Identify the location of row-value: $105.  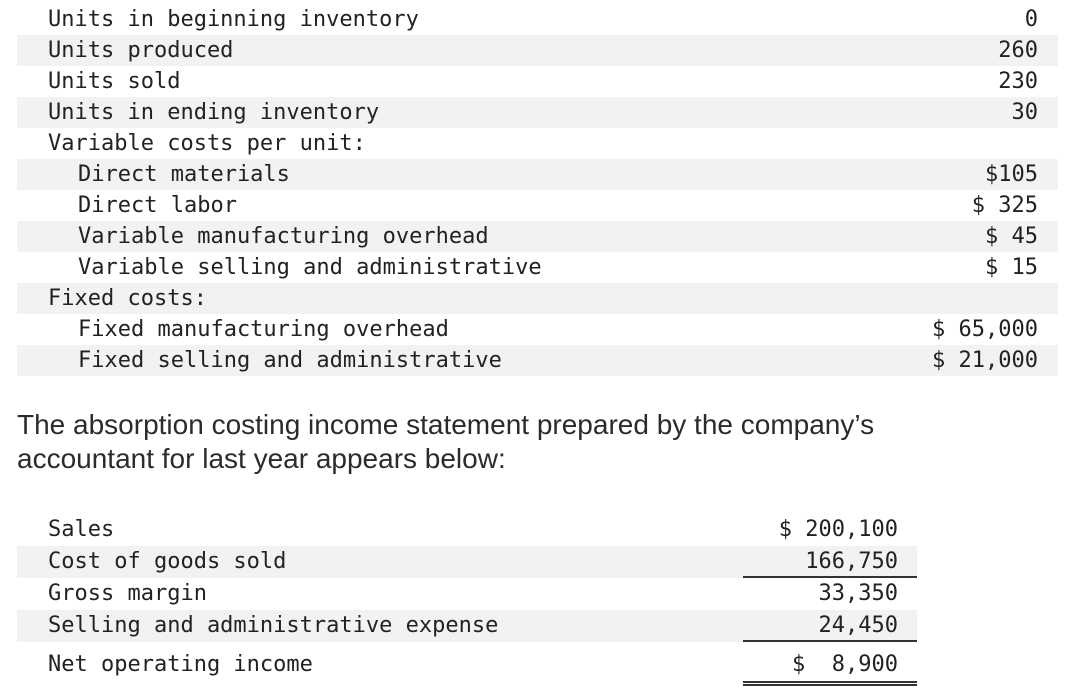
(1011, 174).